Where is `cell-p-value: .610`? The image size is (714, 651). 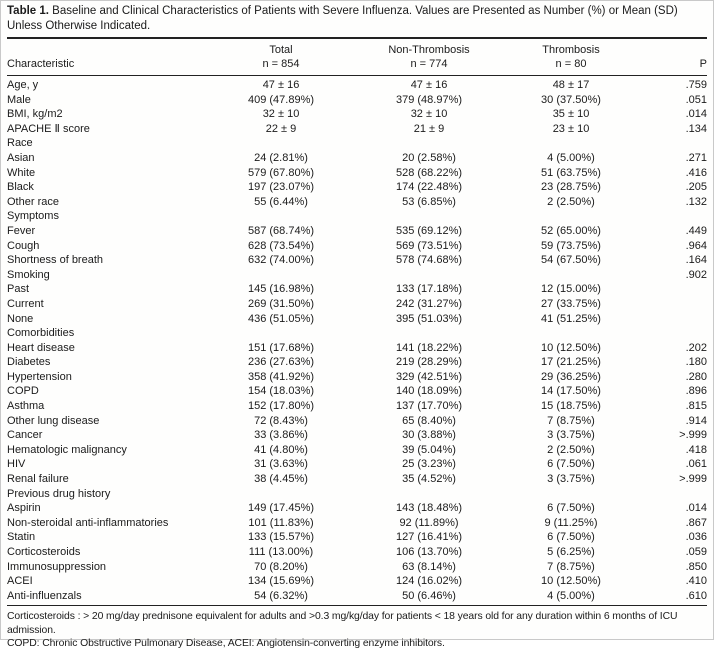
cell-p-value: .610 is located at coordinates (696, 595).